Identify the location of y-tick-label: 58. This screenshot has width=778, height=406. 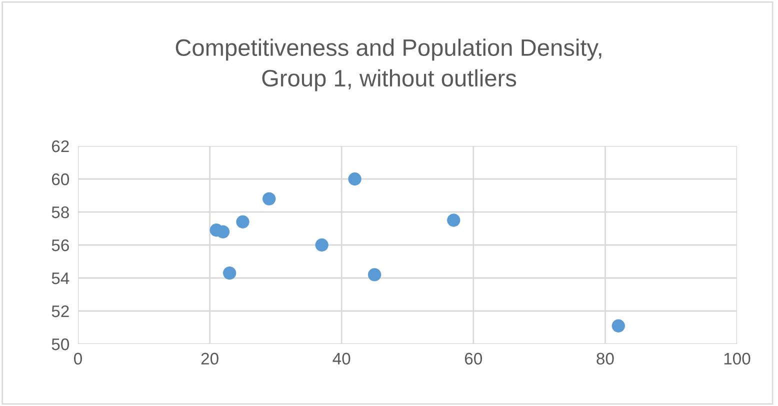
(60, 212).